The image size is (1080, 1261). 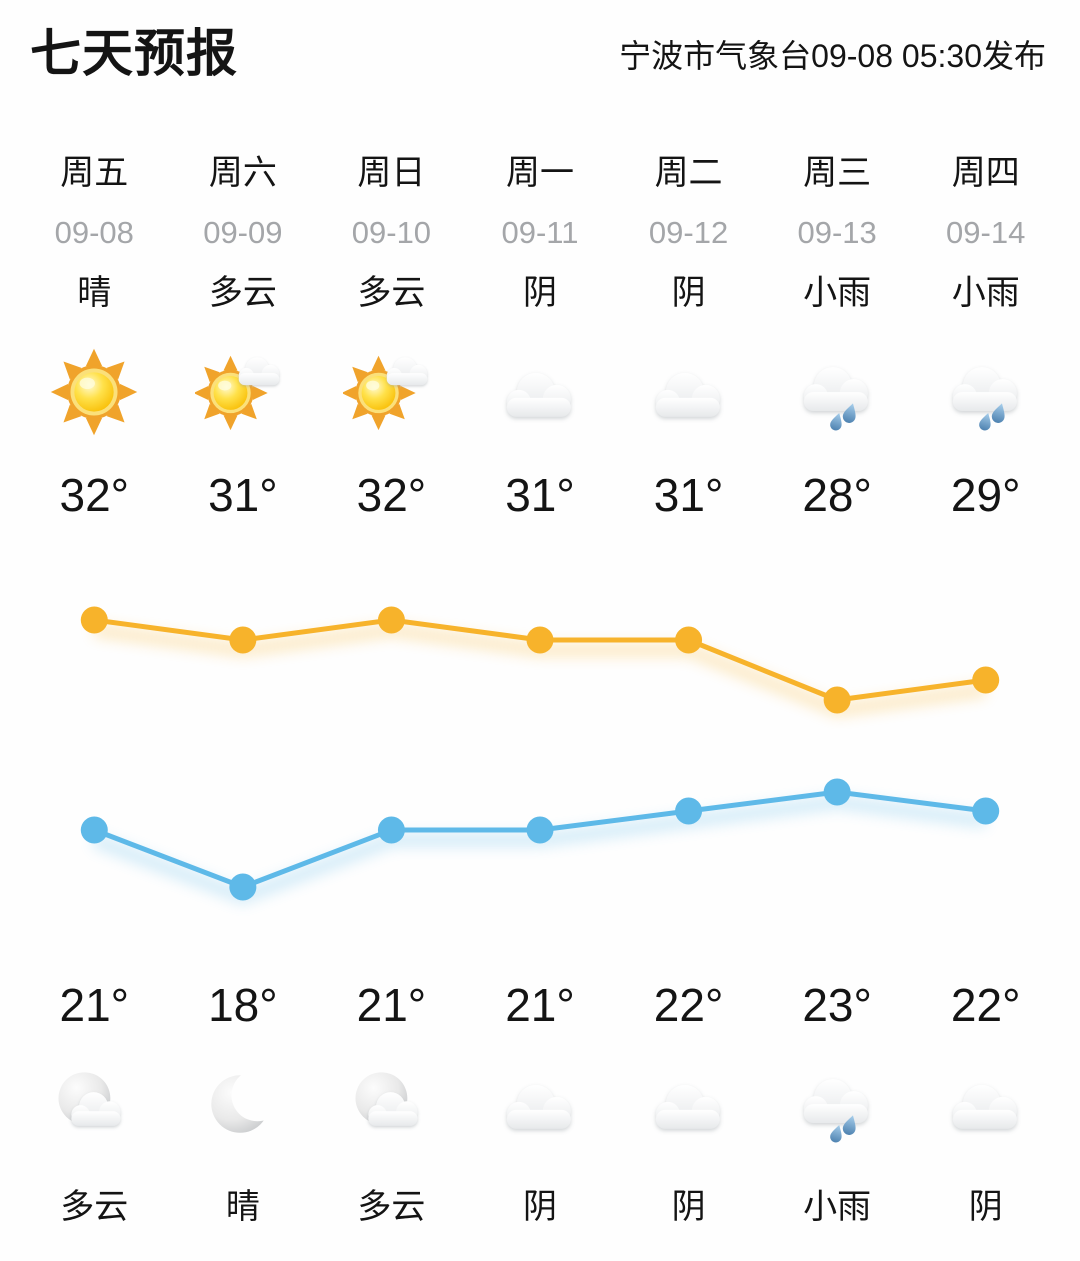 What do you see at coordinates (688, 173) in the screenshot?
I see `weekday-label: 周二` at bounding box center [688, 173].